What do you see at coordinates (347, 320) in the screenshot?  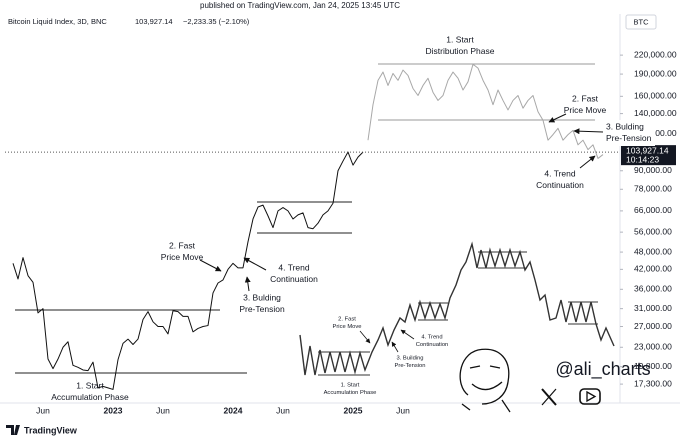 I see `inset-annotation-text: 2. Fast` at bounding box center [347, 320].